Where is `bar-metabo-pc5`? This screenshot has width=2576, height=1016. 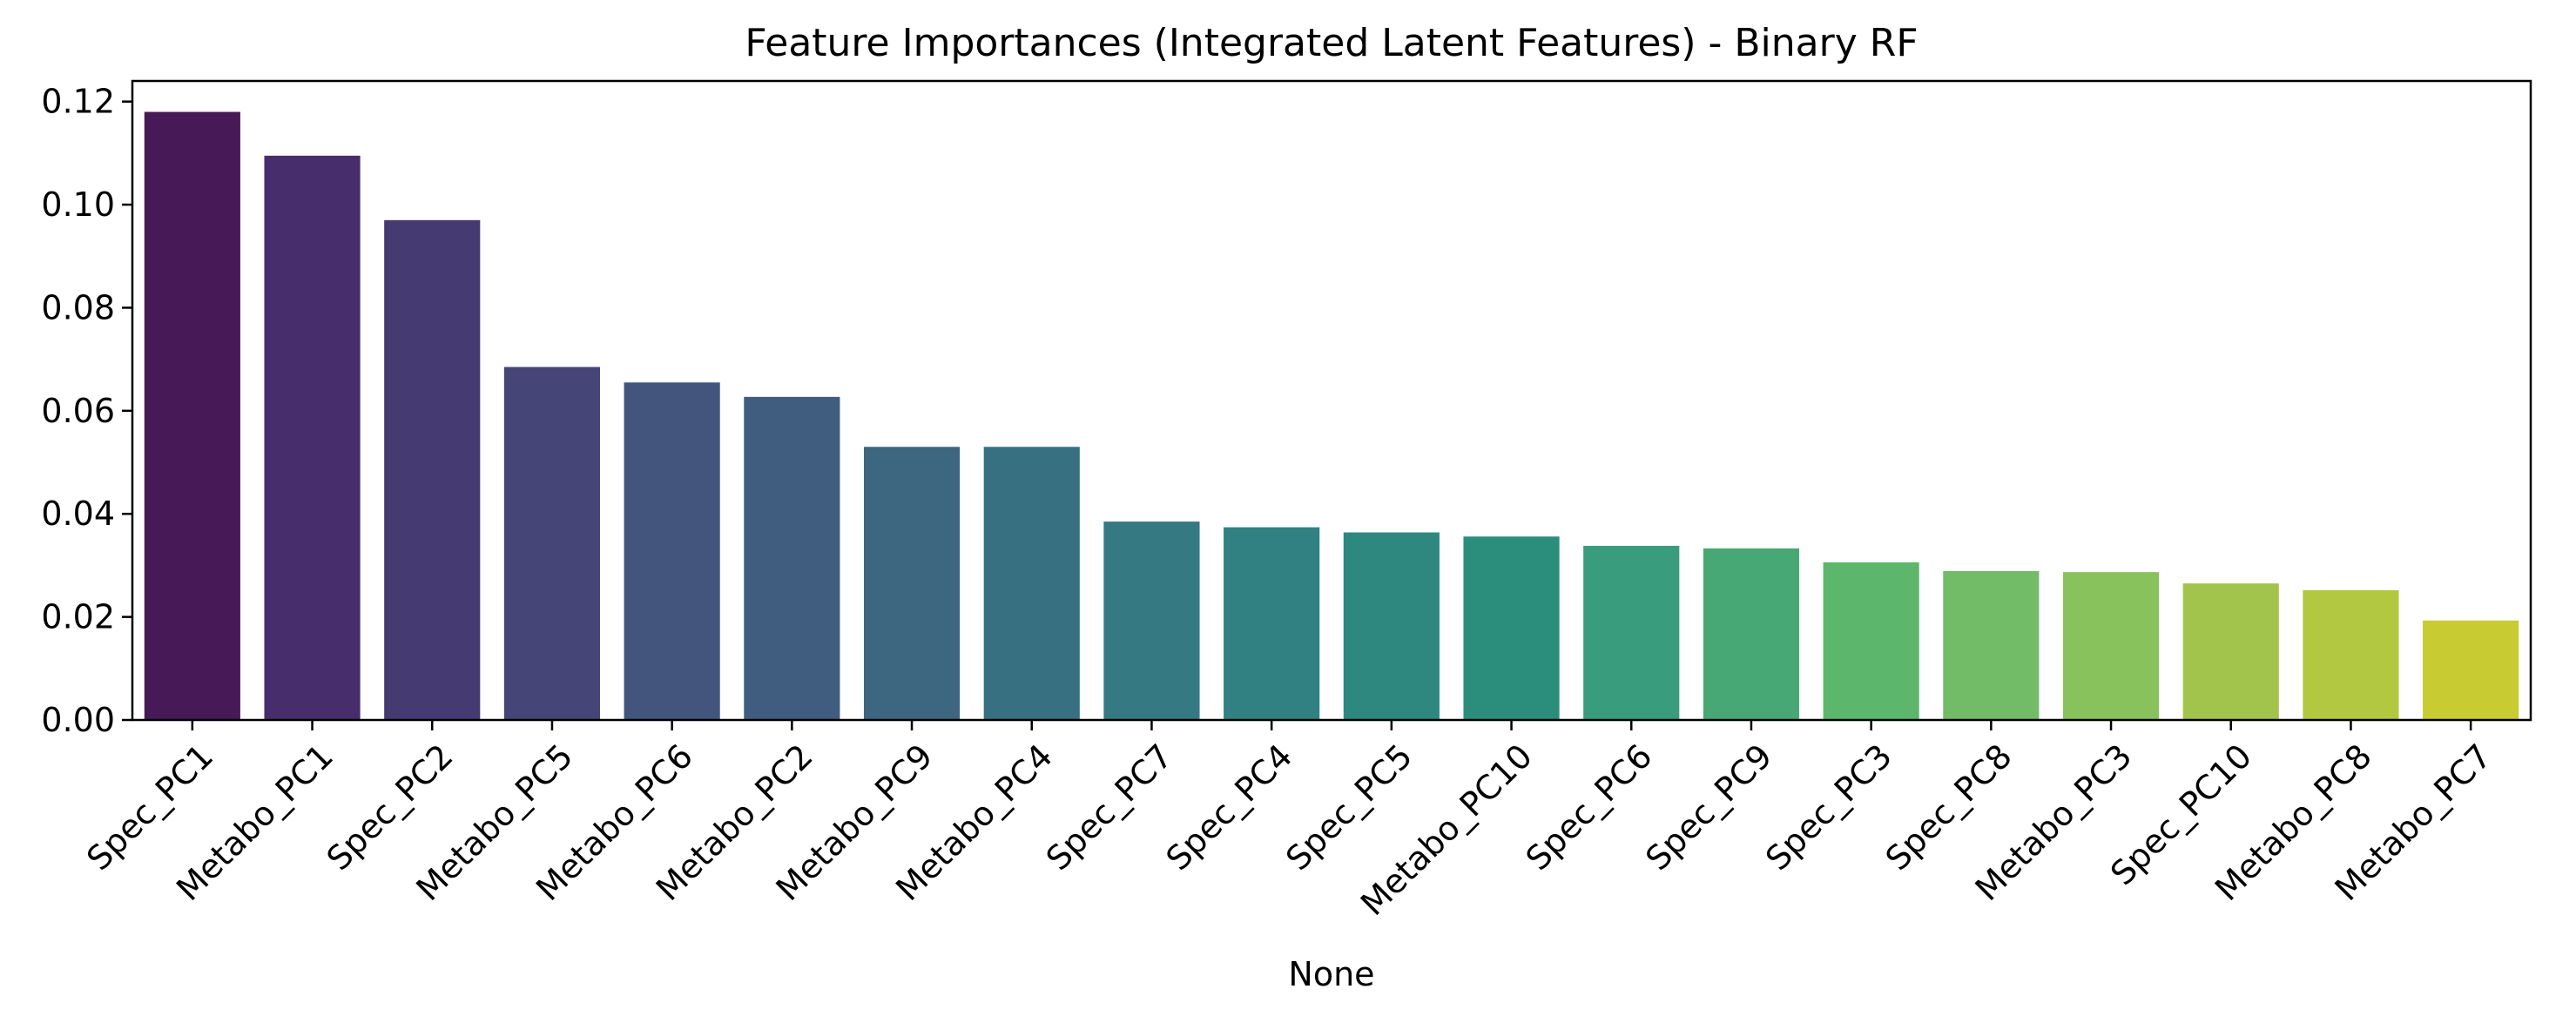 bar-metabo-pc5 is located at coordinates (552, 543).